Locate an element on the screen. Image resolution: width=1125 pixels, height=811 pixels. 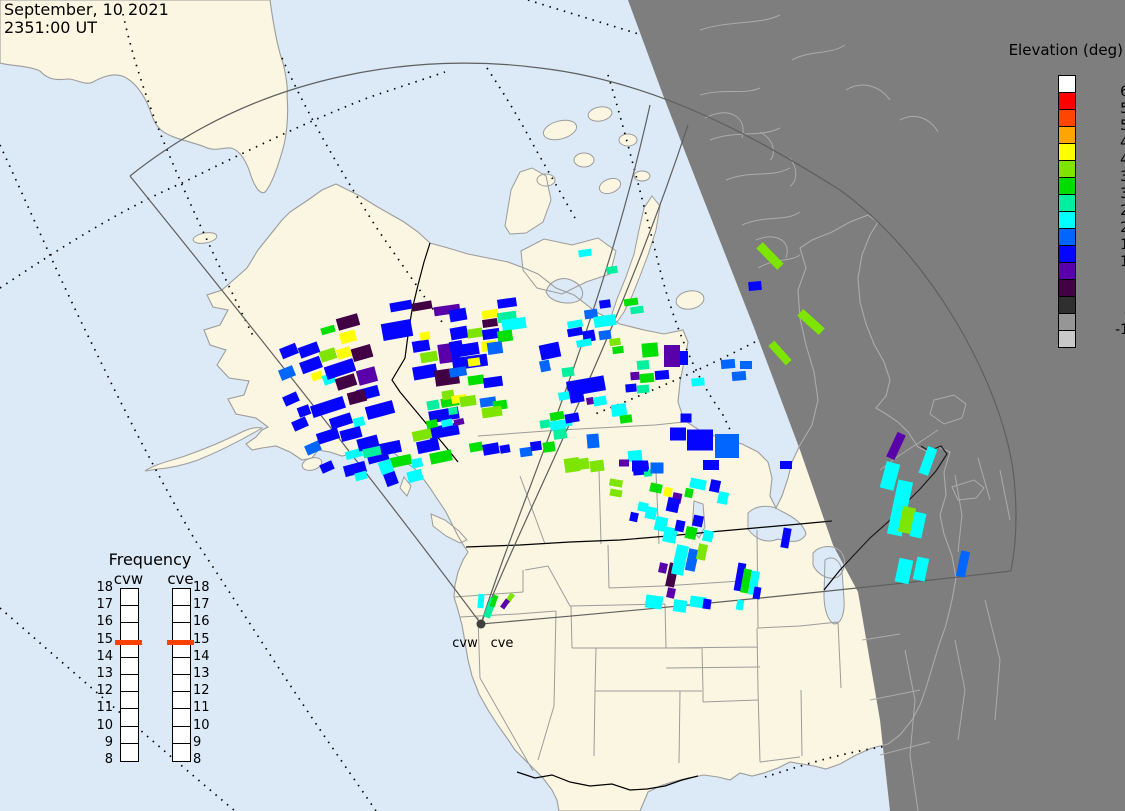
frequency-ladder-cve is located at coordinates (181, 675).